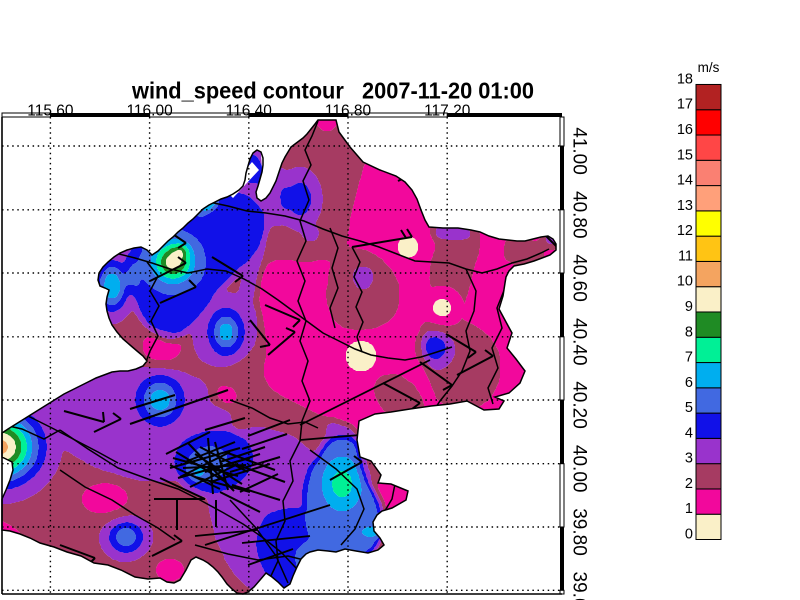 The height and width of the screenshot is (600, 800). What do you see at coordinates (689, 433) in the screenshot?
I see `svg-text: 4` at bounding box center [689, 433].